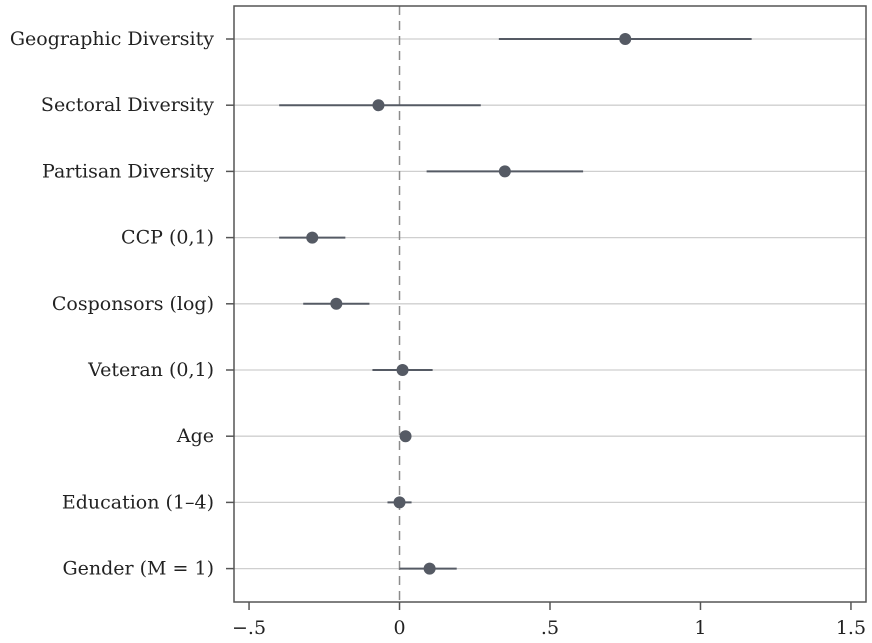  I want to click on category-label: Partisan Diversity, so click(128, 171).